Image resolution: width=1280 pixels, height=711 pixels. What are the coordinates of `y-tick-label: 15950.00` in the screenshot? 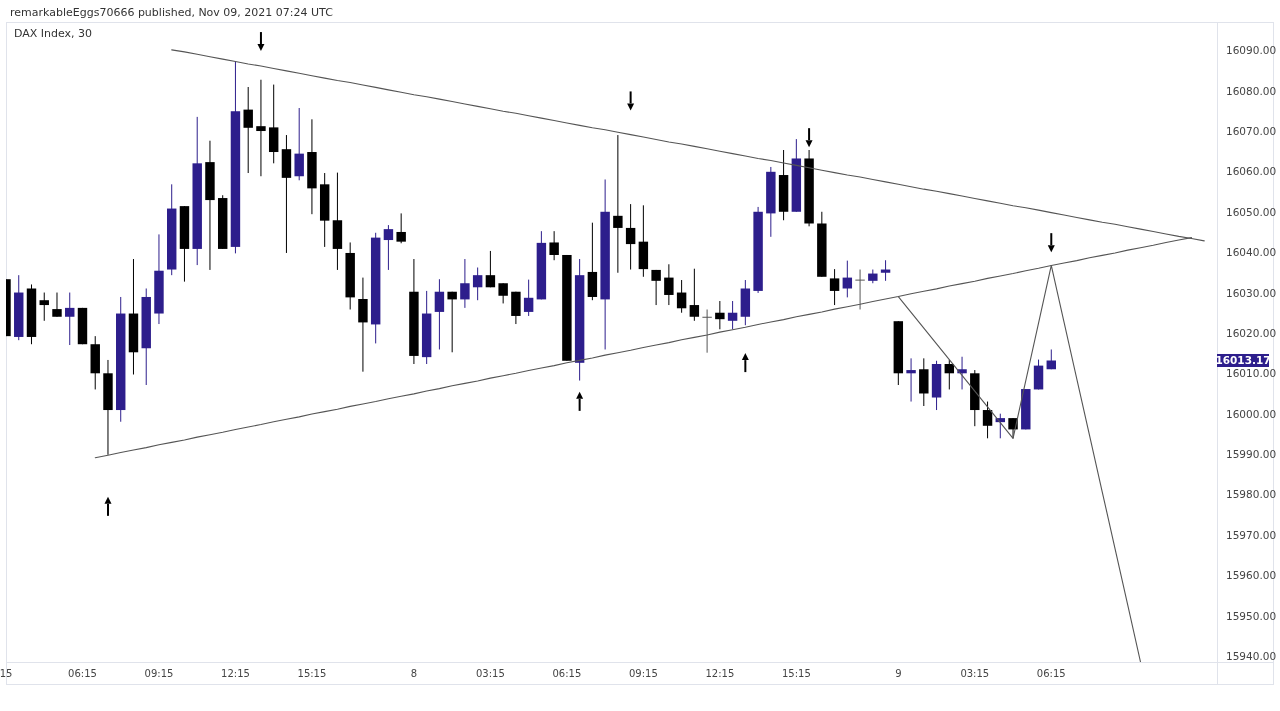 It's located at (1251, 615).